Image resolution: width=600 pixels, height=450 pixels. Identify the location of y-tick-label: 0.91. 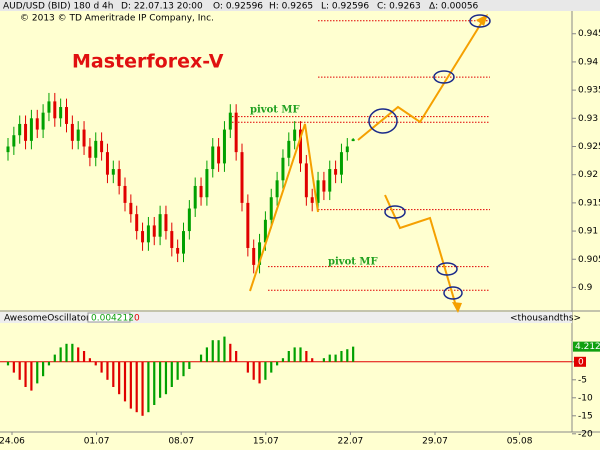
(588, 232).